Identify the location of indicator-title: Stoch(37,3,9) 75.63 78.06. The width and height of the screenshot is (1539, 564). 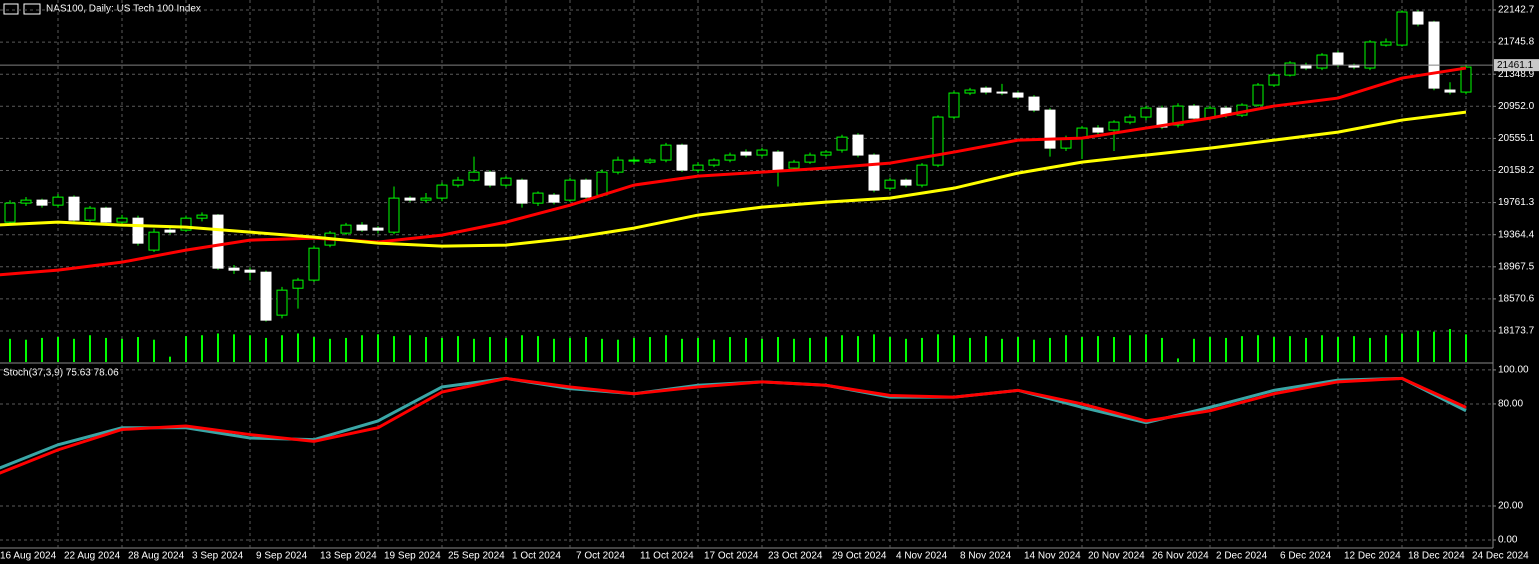
(61, 373).